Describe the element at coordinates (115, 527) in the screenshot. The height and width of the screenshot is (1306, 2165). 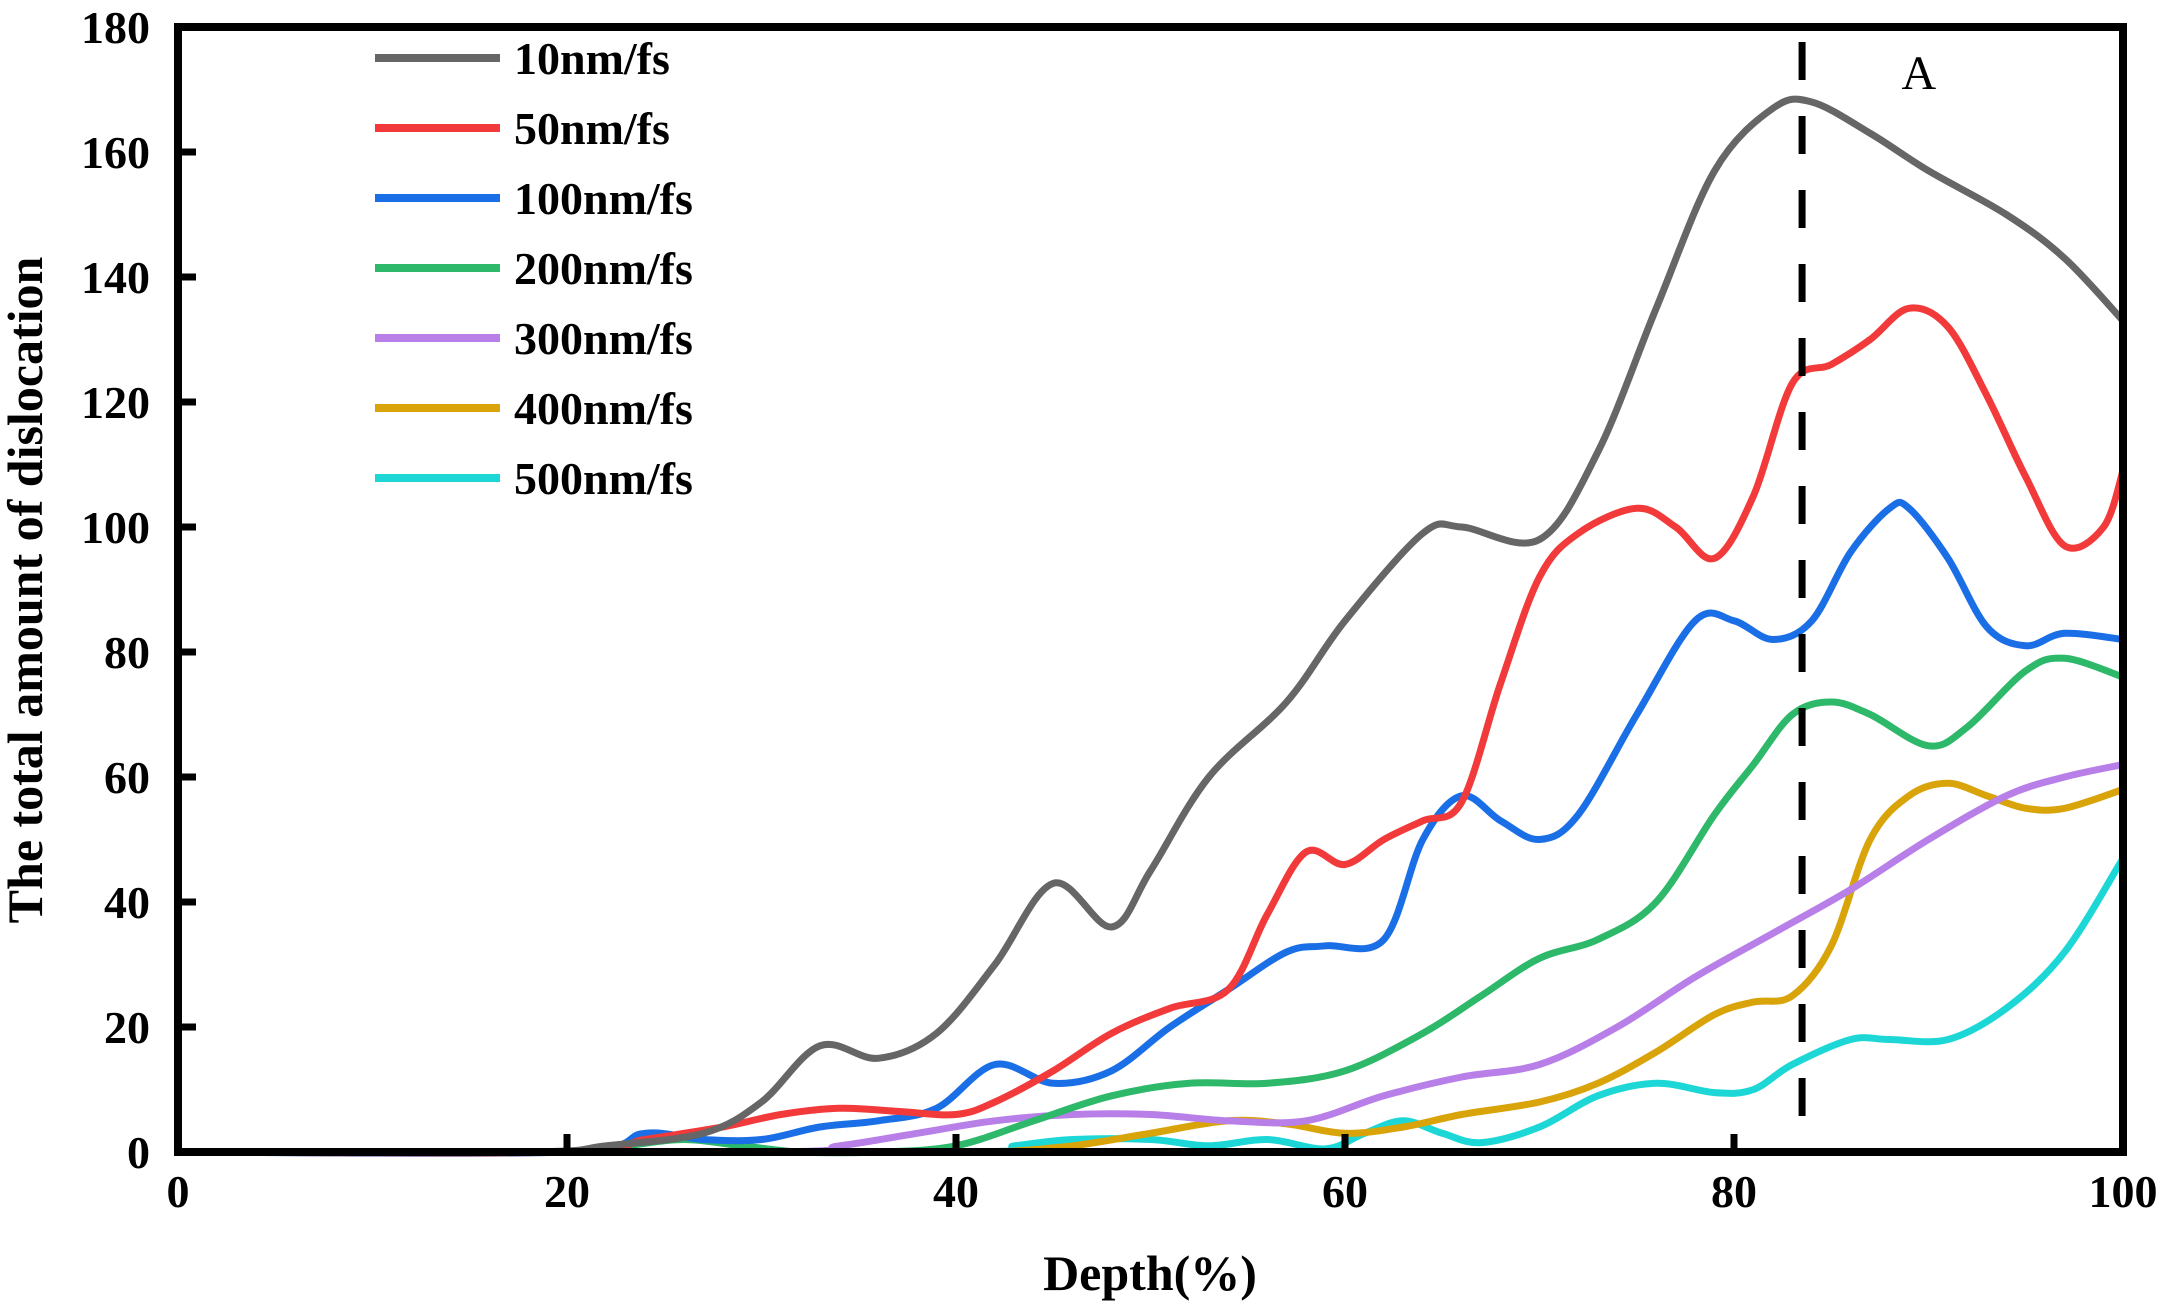
I see `y-tick-label: 100` at that location.